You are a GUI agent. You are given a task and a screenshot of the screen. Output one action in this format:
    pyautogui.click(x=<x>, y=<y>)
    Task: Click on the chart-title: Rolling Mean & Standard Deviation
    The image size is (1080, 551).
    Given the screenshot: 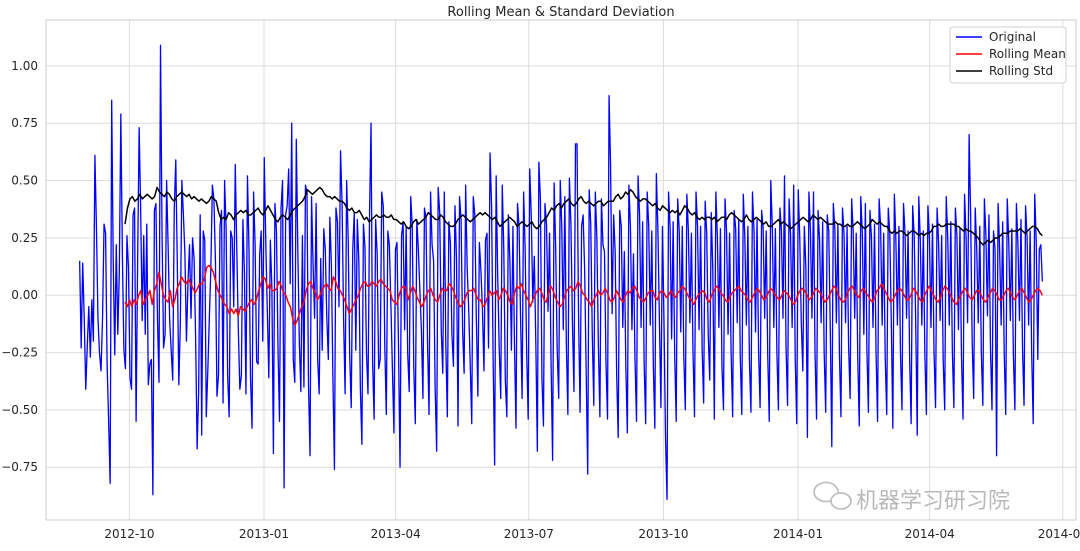 What is the action you would take?
    pyautogui.click(x=560, y=12)
    